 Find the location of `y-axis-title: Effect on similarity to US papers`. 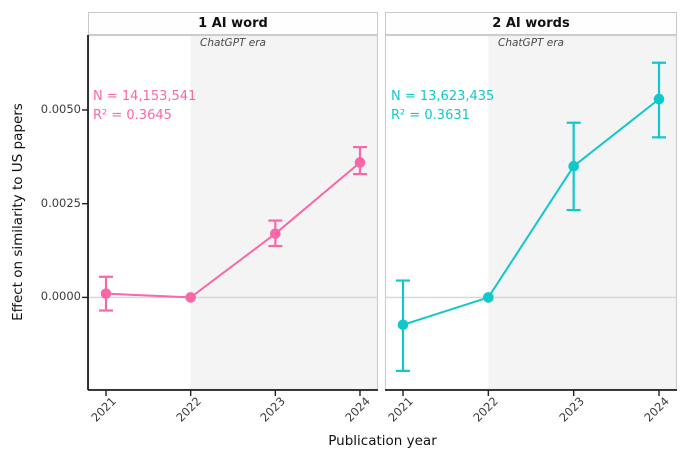

y-axis-title: Effect on similarity to US papers is located at coordinates (18, 212).